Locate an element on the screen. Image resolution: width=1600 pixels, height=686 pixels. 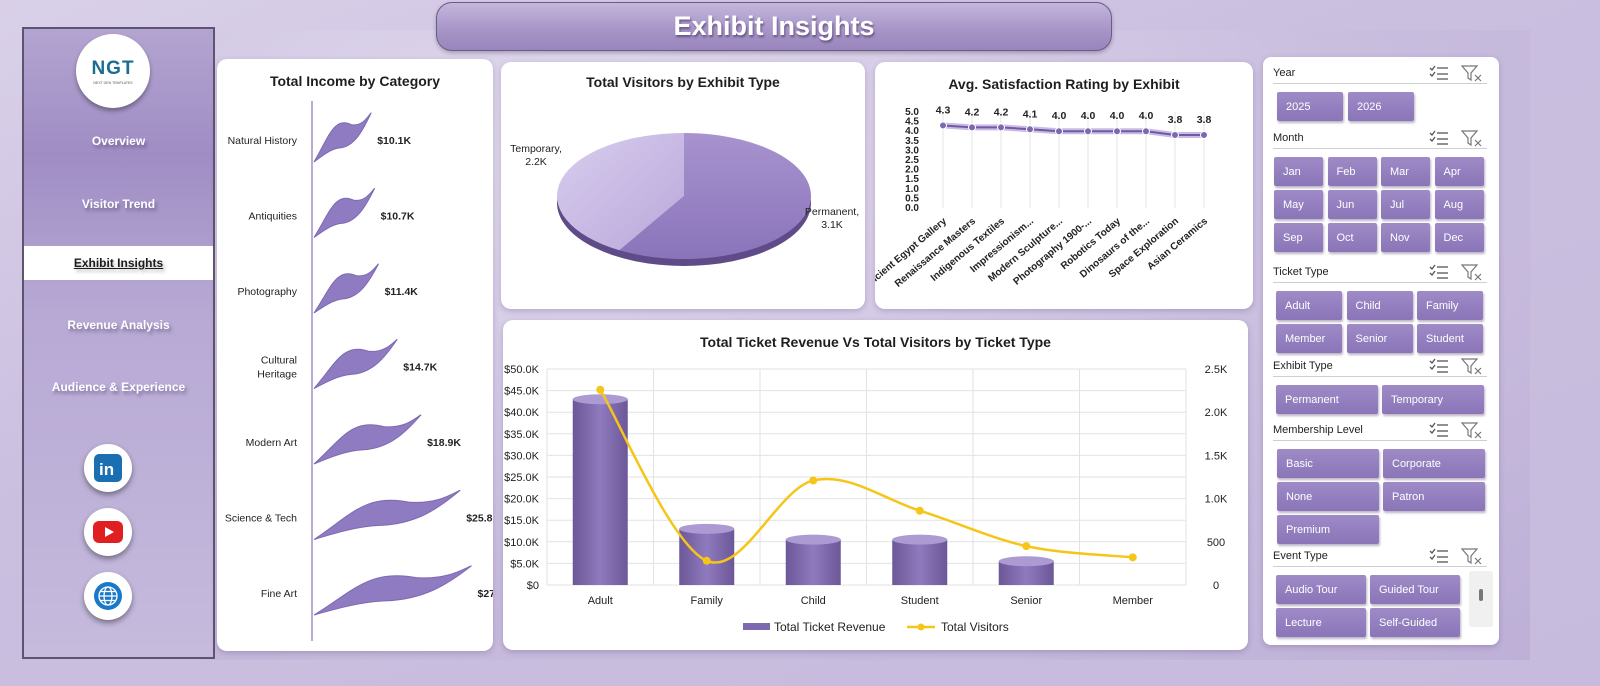
slicer-scrollbar is located at coordinates (1481, 599).